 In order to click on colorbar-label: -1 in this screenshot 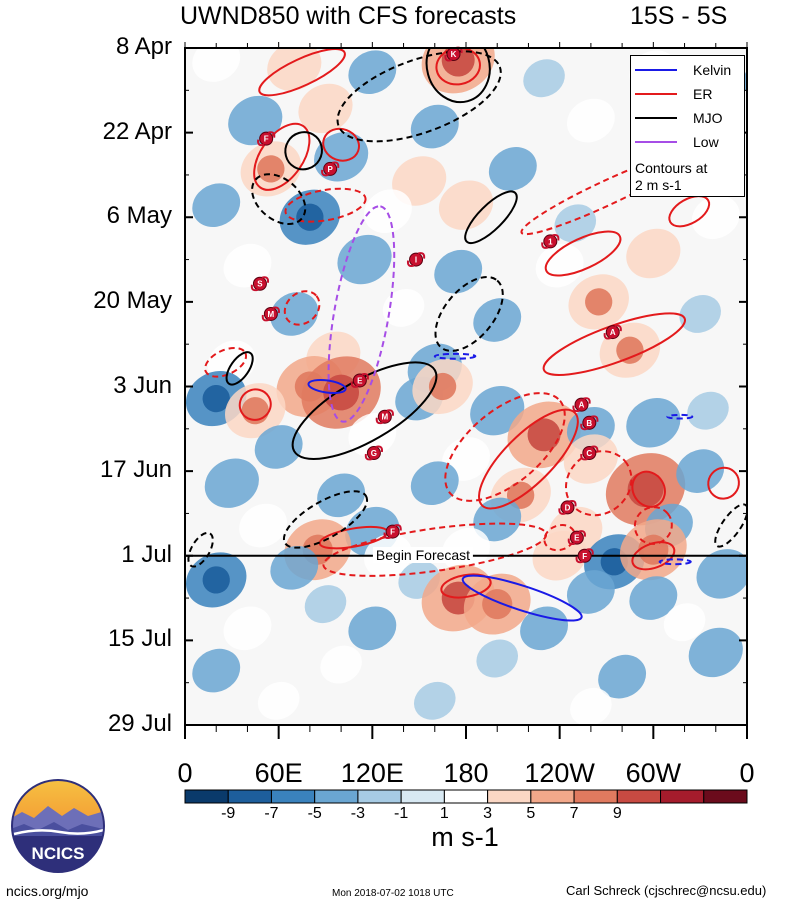, I will do `click(401, 813)`.